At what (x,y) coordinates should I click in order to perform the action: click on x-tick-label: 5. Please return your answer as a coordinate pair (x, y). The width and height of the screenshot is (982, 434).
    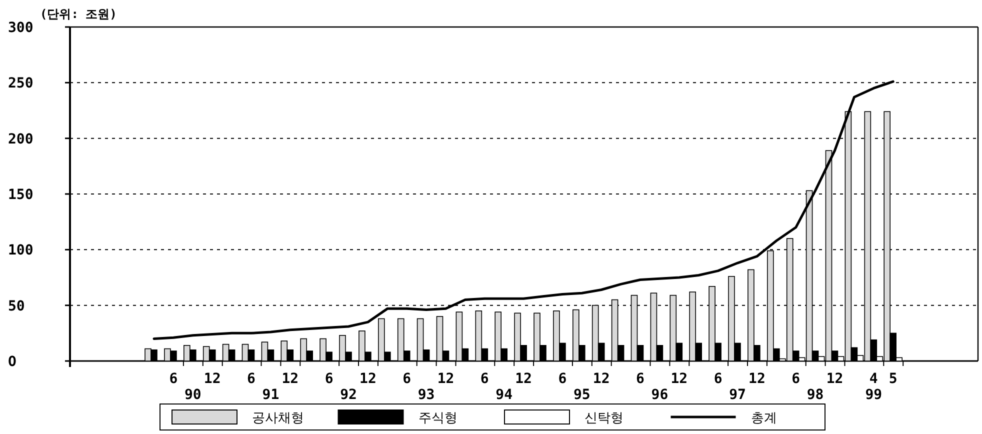
    Looking at the image, I should click on (893, 379).